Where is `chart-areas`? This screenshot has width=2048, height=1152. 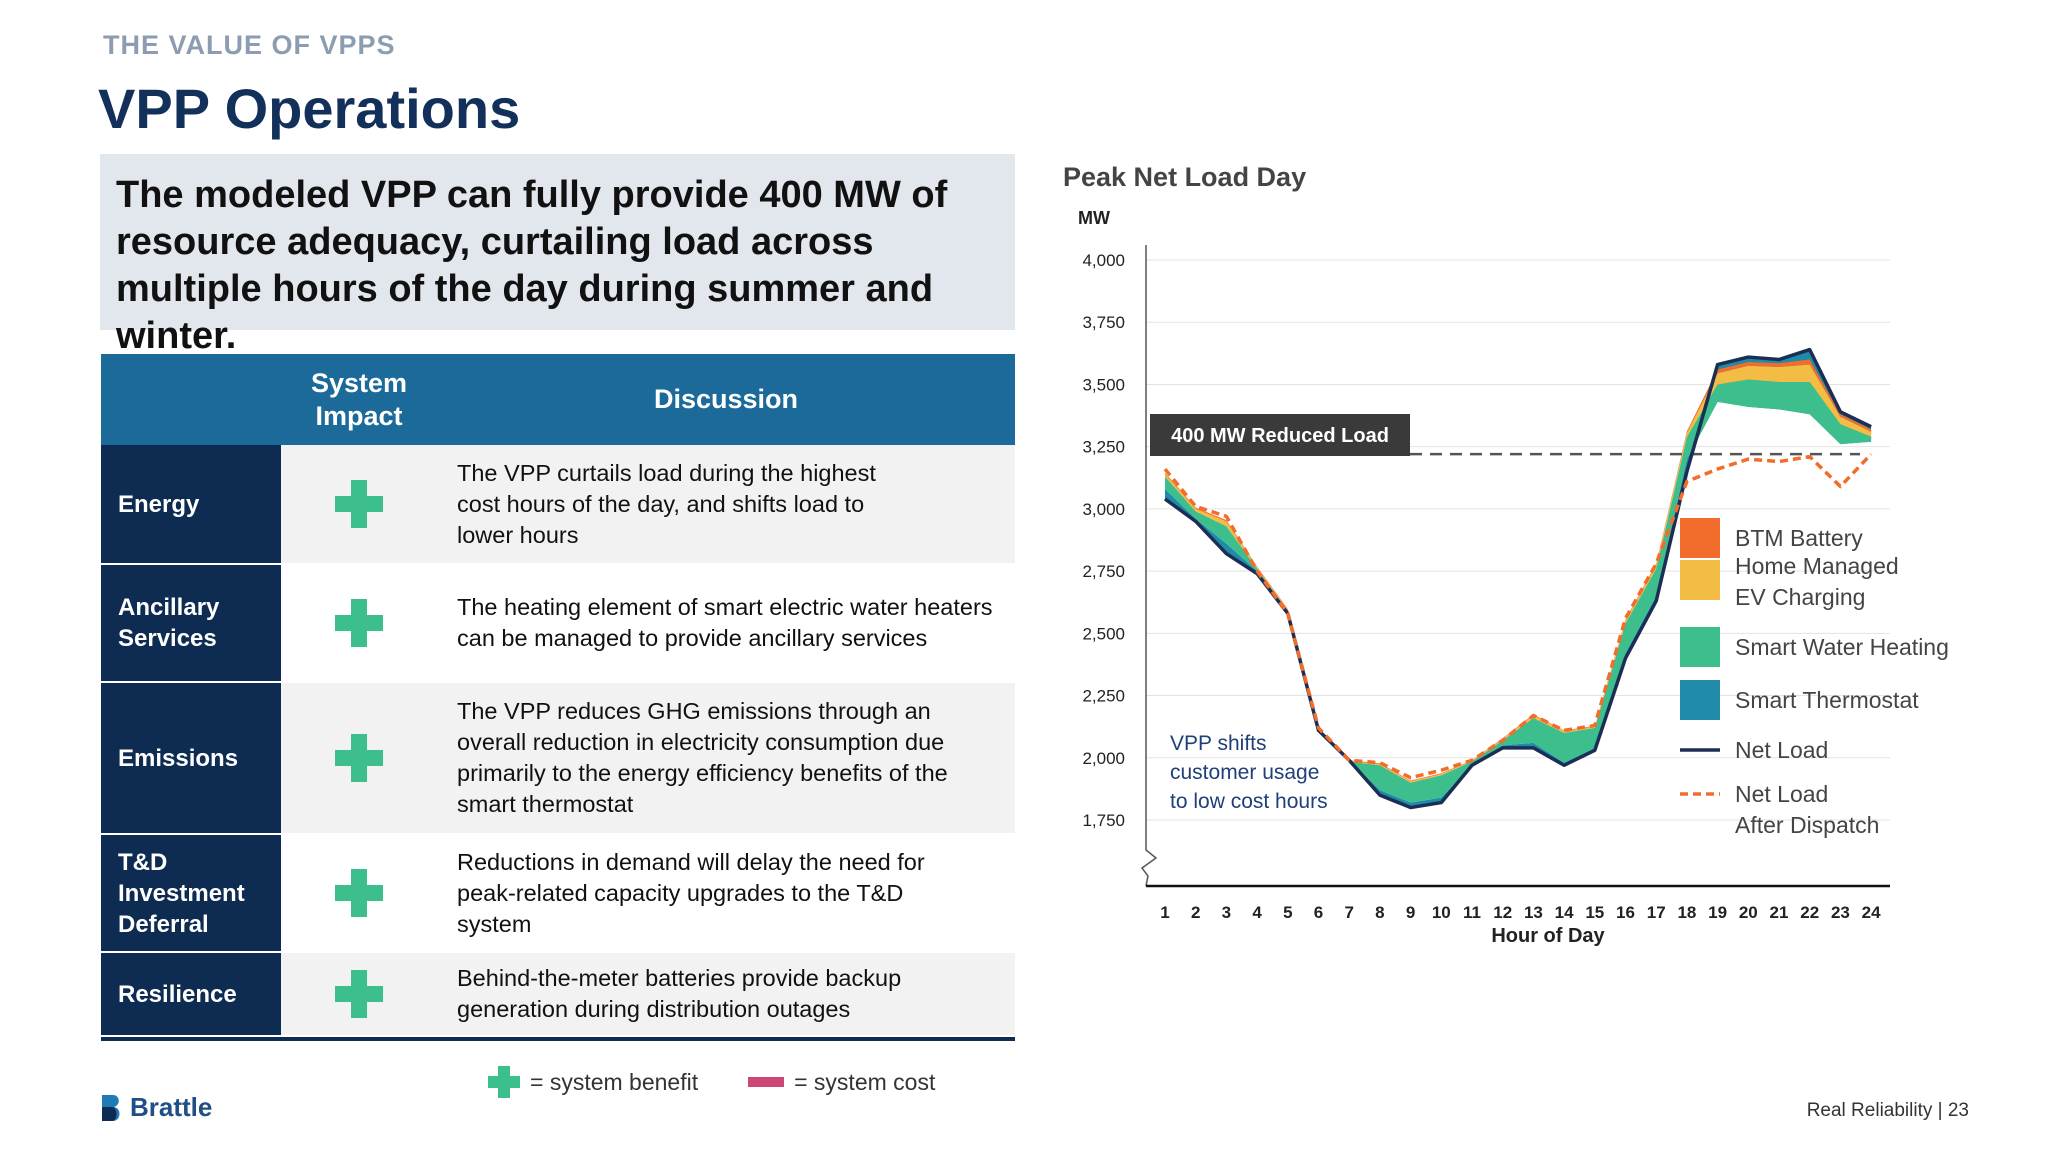 chart-areas is located at coordinates (1518, 578).